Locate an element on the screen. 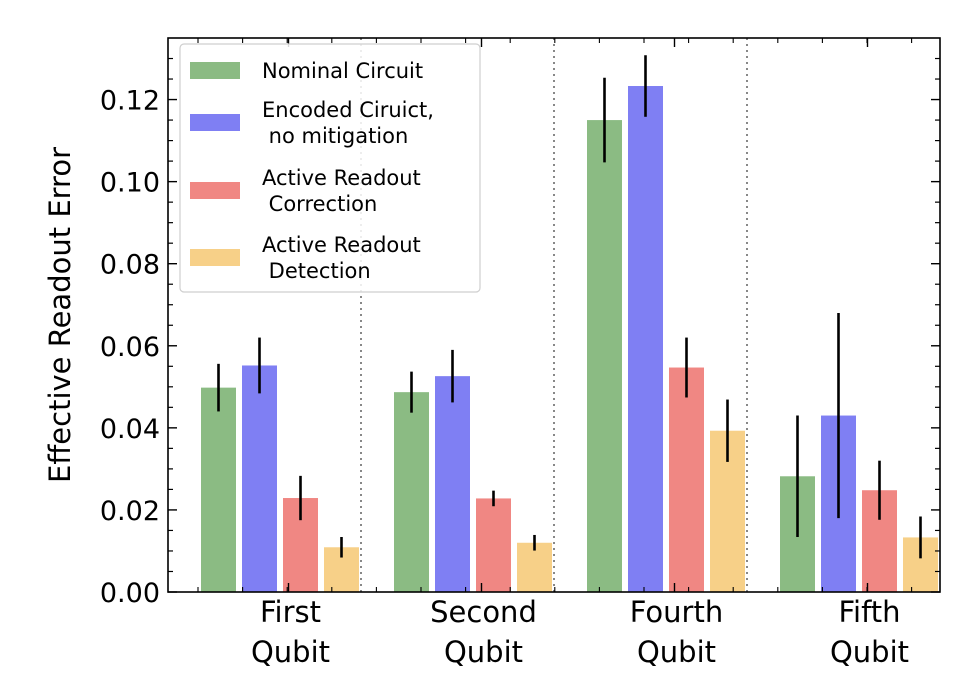  category-label: Second is located at coordinates (483, 612).